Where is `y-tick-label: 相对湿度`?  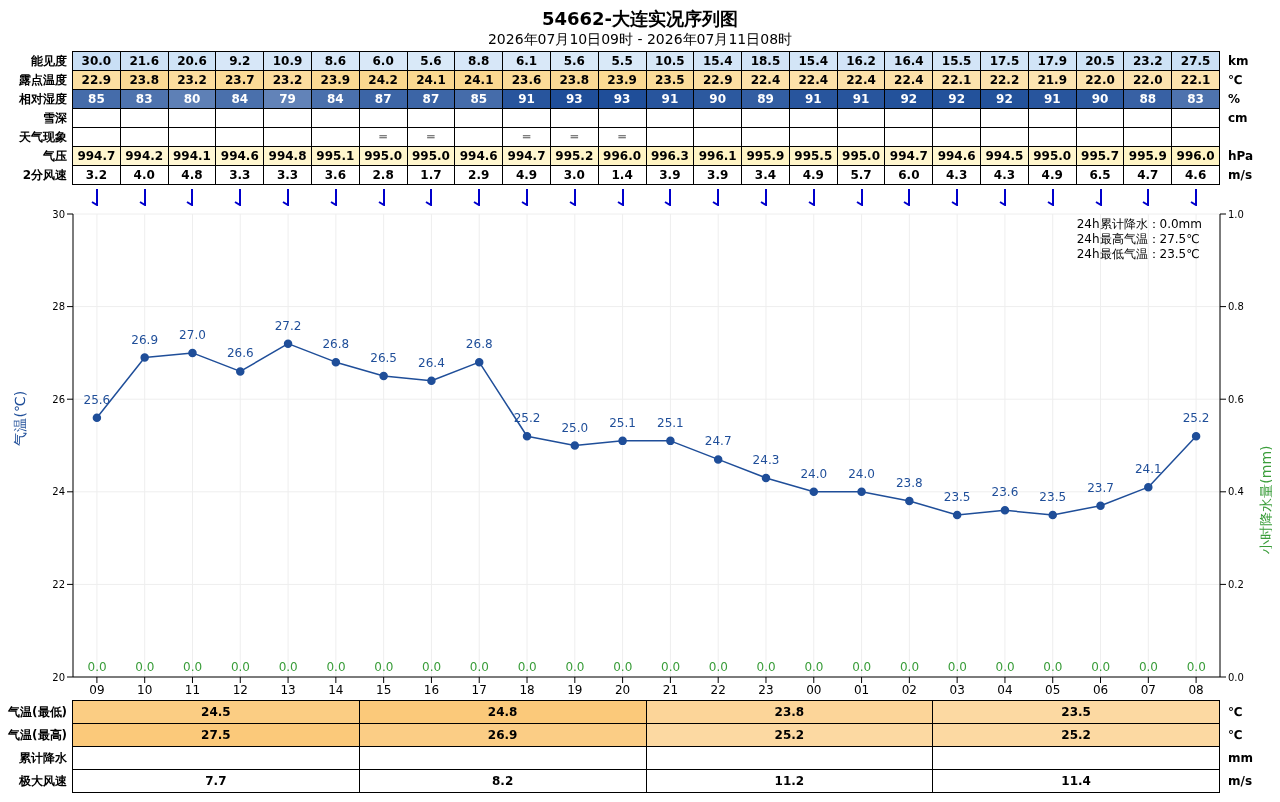 y-tick-label: 相对湿度 is located at coordinates (43, 99).